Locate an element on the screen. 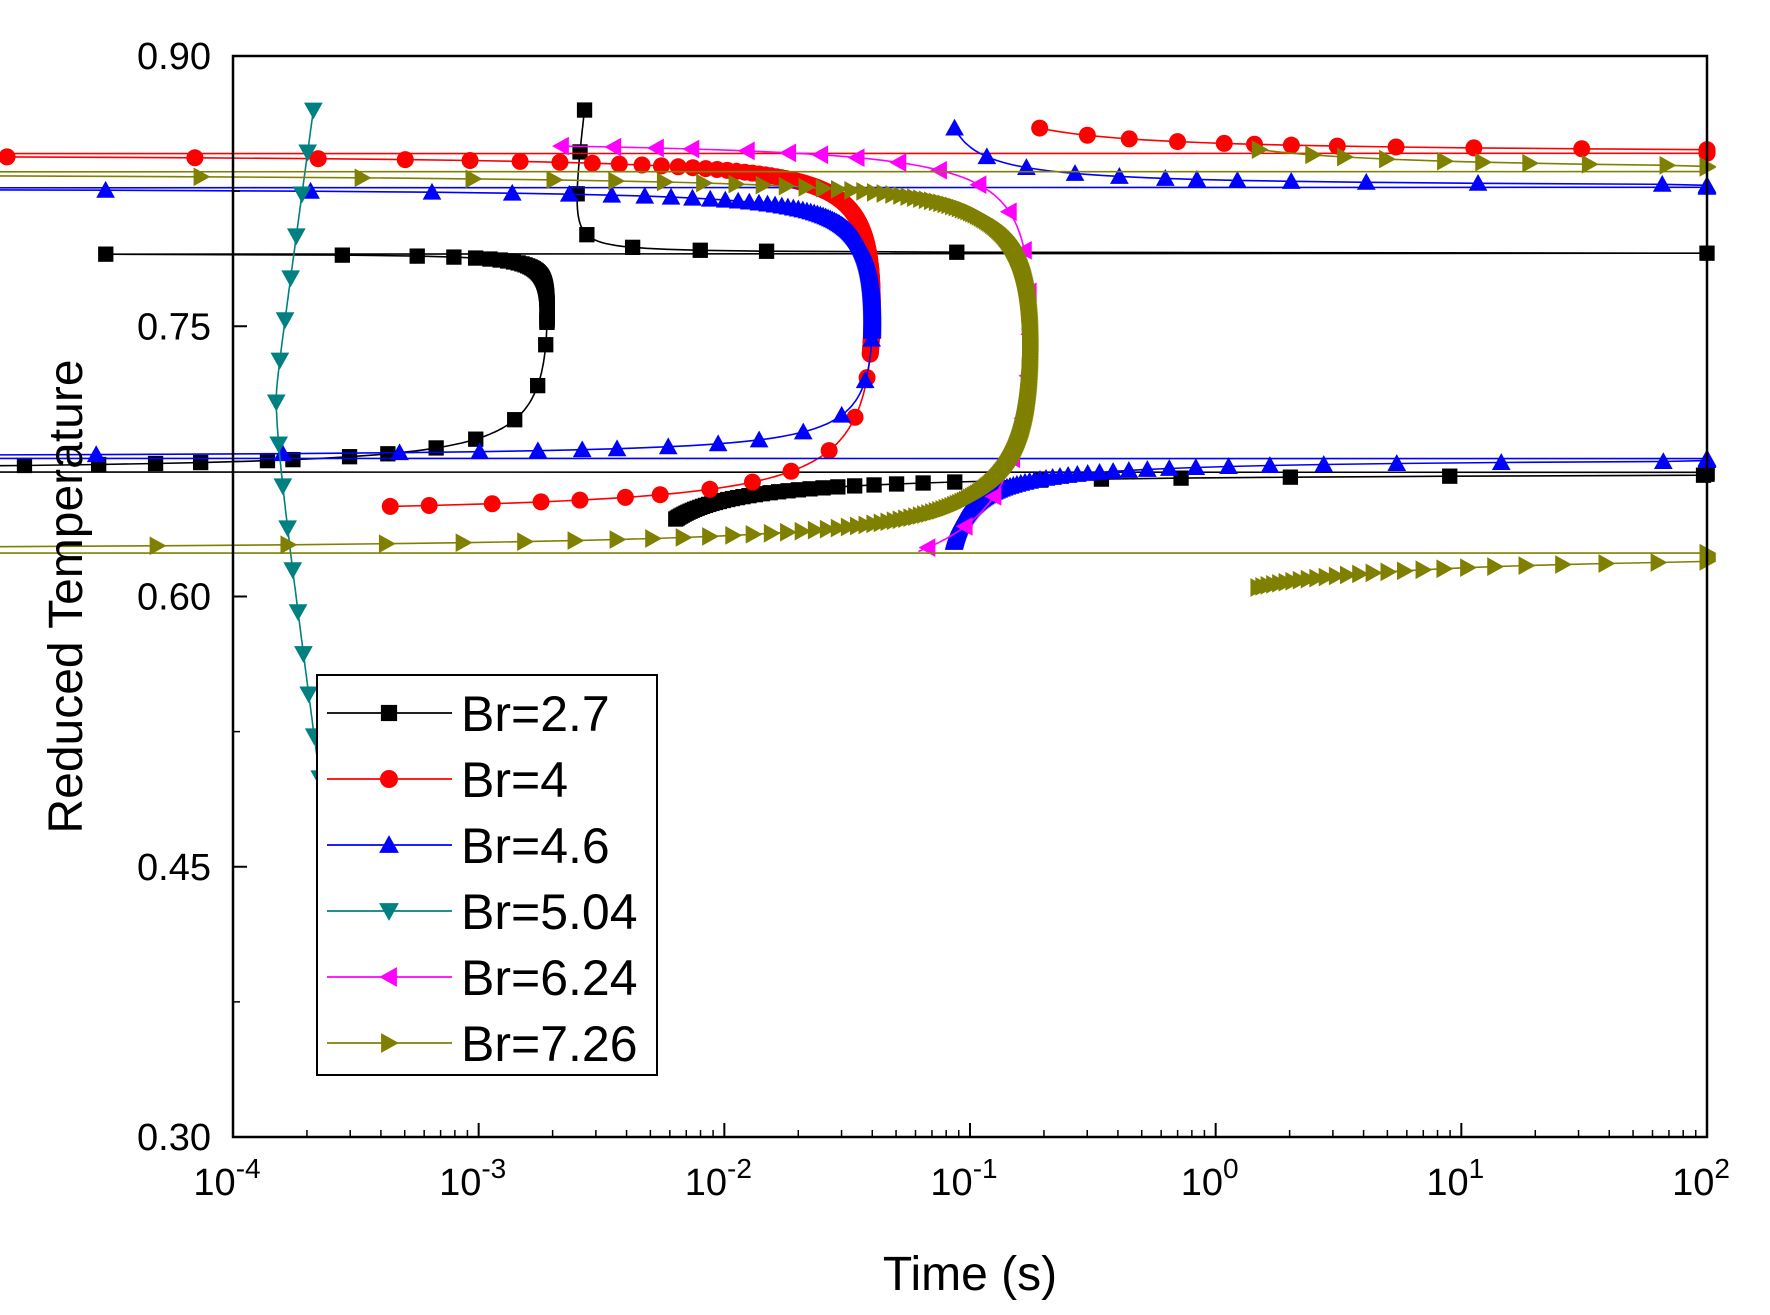  legend-label: Br=4.6 is located at coordinates (535, 846).